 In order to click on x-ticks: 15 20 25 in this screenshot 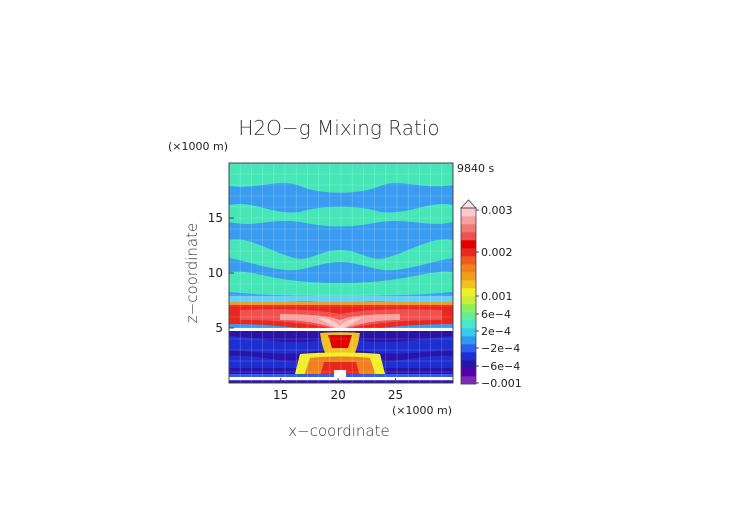, I will do `click(338, 390)`.